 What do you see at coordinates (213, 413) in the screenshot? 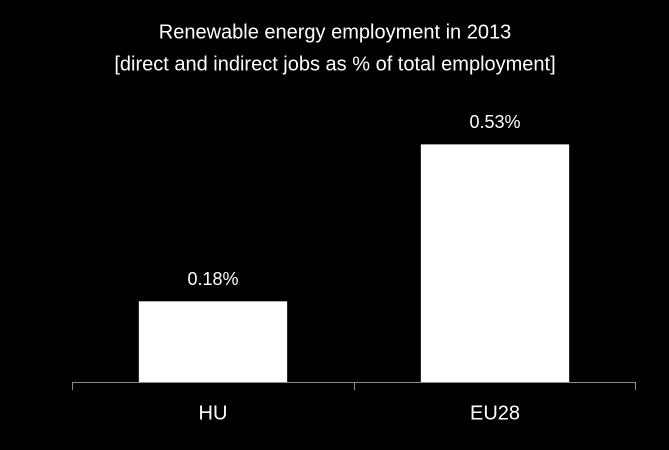
I see `x-tick-label: HU` at bounding box center [213, 413].